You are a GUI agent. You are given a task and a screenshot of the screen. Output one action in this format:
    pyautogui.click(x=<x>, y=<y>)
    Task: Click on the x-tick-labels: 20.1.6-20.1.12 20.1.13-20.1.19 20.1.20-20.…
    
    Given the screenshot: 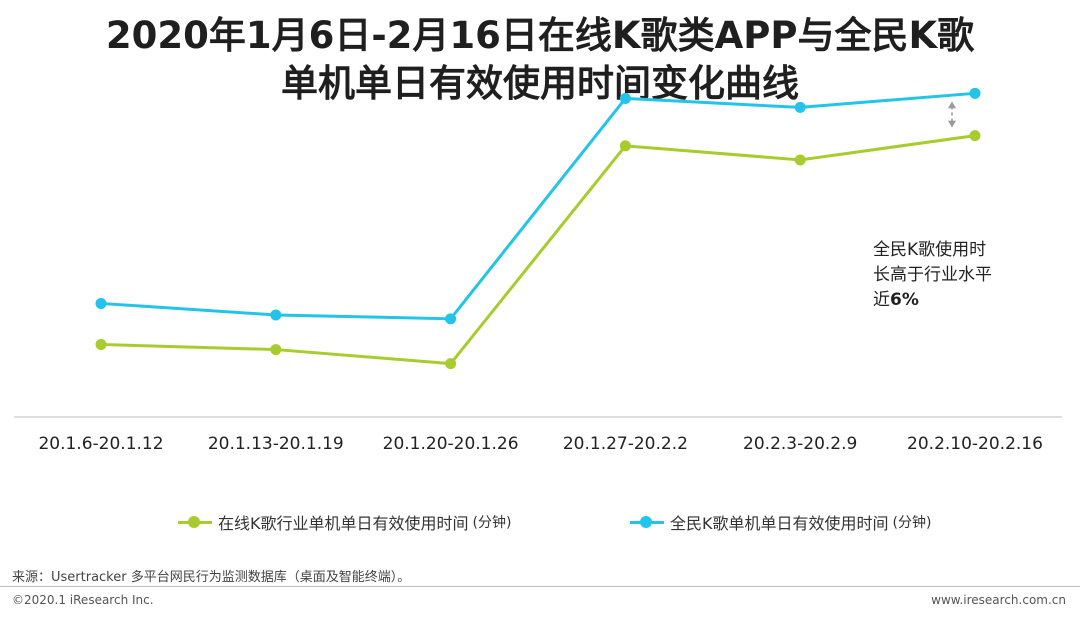 What is the action you would take?
    pyautogui.click(x=540, y=444)
    